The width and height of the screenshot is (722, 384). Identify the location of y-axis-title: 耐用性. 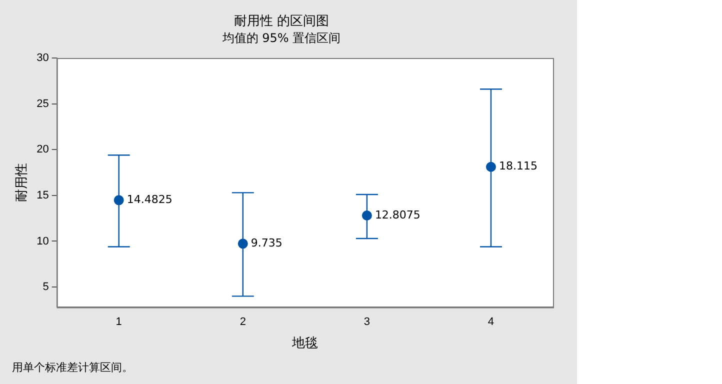
(20, 182).